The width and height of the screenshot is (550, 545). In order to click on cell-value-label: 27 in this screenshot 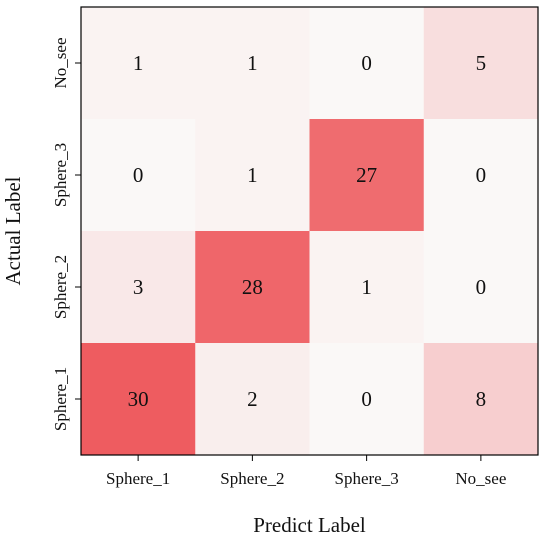, I will do `click(366, 175)`.